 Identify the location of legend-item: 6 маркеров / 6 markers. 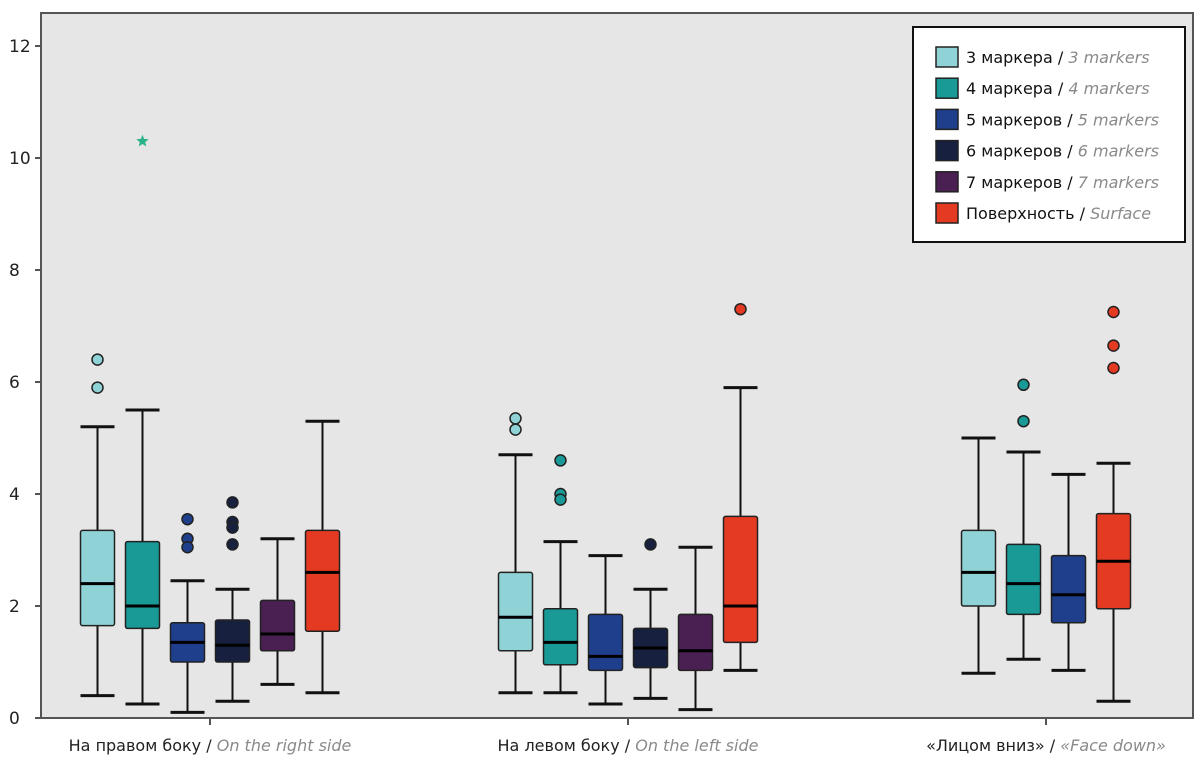
(1047, 150).